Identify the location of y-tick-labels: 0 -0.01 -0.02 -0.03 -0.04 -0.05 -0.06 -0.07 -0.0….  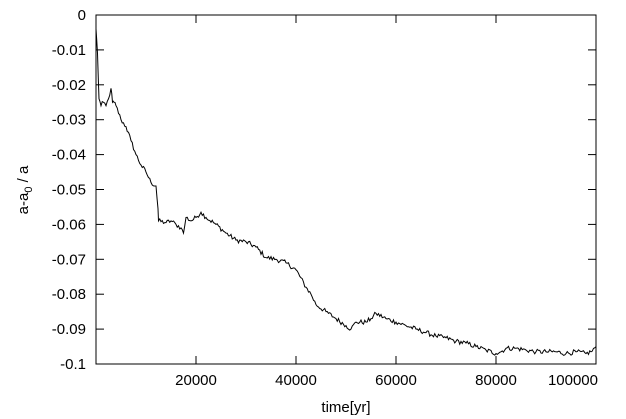
(69, 190).